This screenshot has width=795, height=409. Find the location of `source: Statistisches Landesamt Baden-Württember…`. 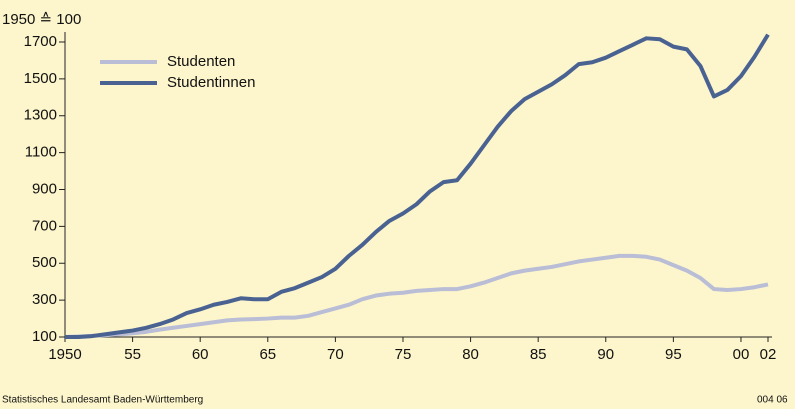

source: Statistisches Landesamt Baden-Württember… is located at coordinates (102, 400).